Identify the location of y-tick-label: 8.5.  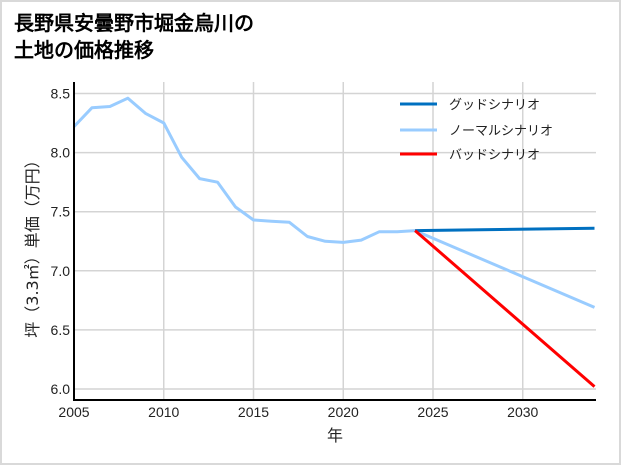
(61, 94).